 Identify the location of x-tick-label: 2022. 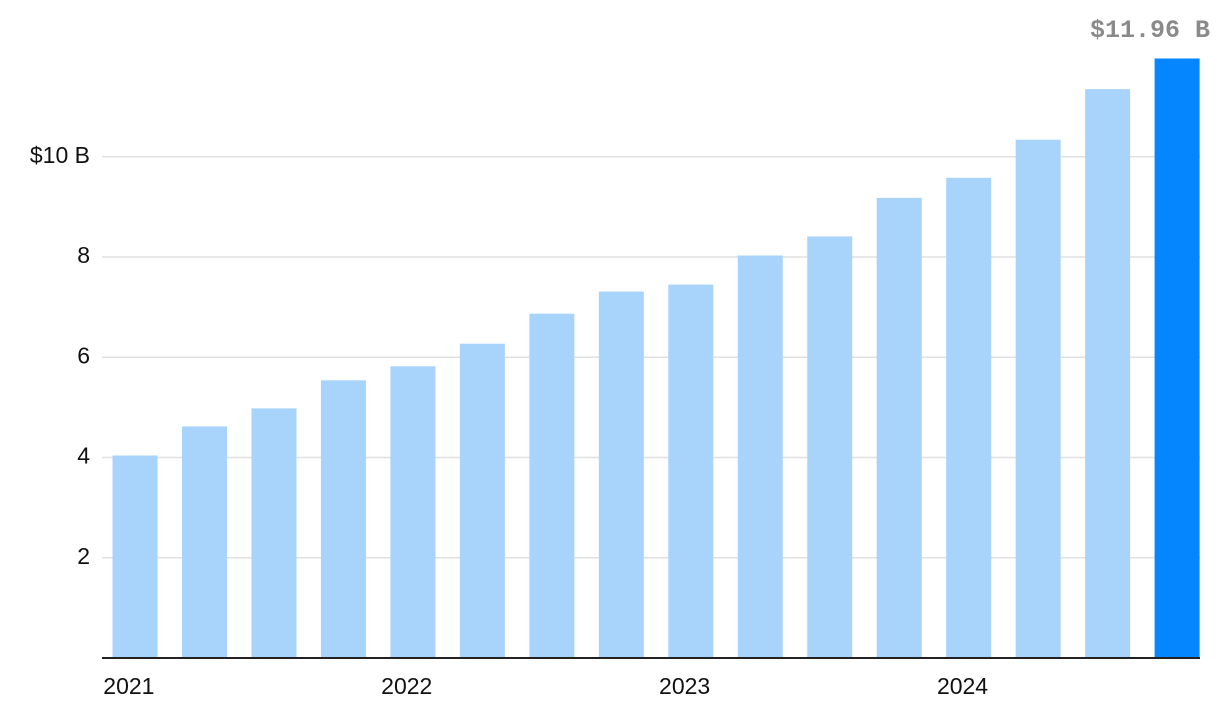
(406, 686).